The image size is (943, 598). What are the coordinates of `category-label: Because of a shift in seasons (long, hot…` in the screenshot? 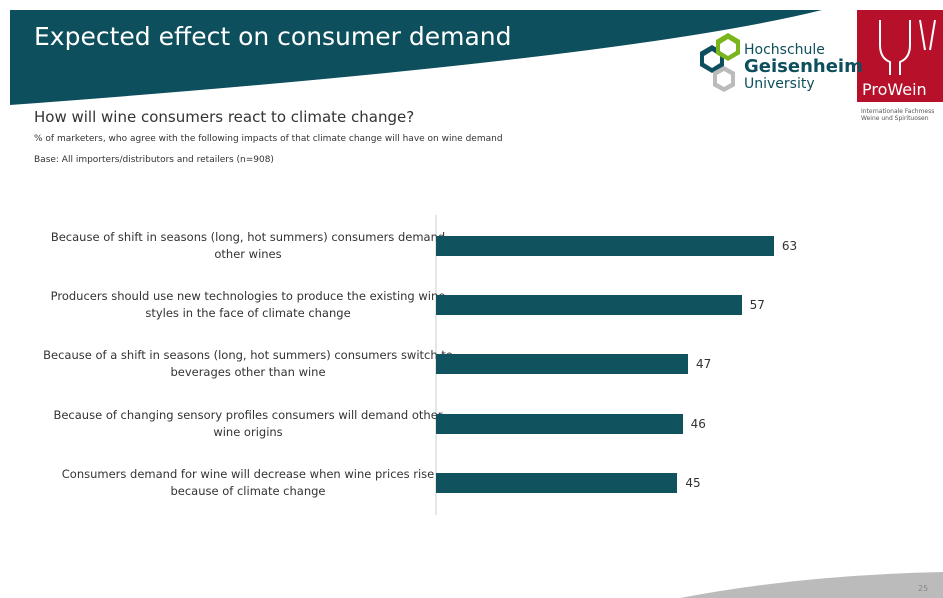 It's located at (248, 364).